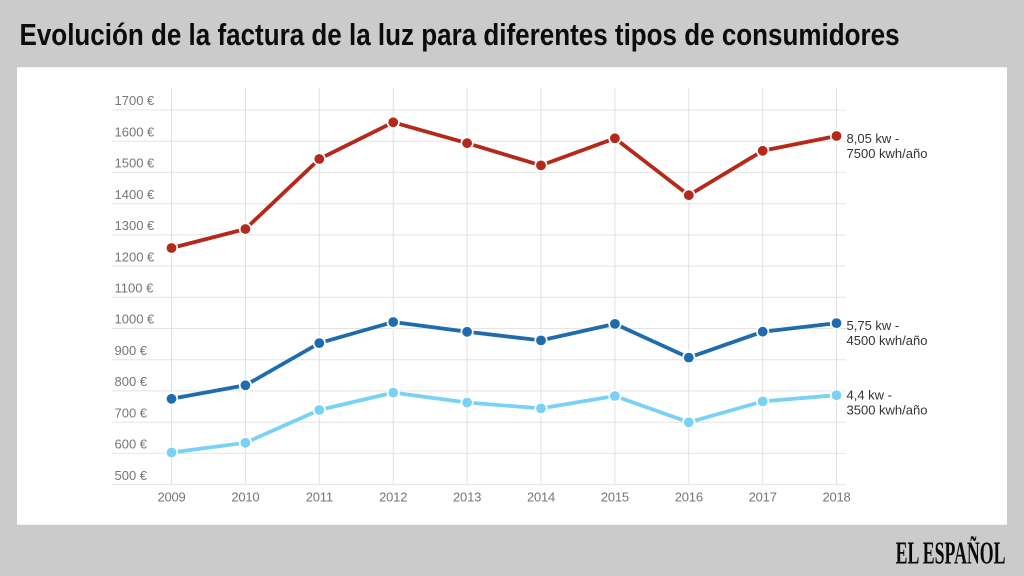  What do you see at coordinates (541, 496) in the screenshot?
I see `svg-text: 2014` at bounding box center [541, 496].